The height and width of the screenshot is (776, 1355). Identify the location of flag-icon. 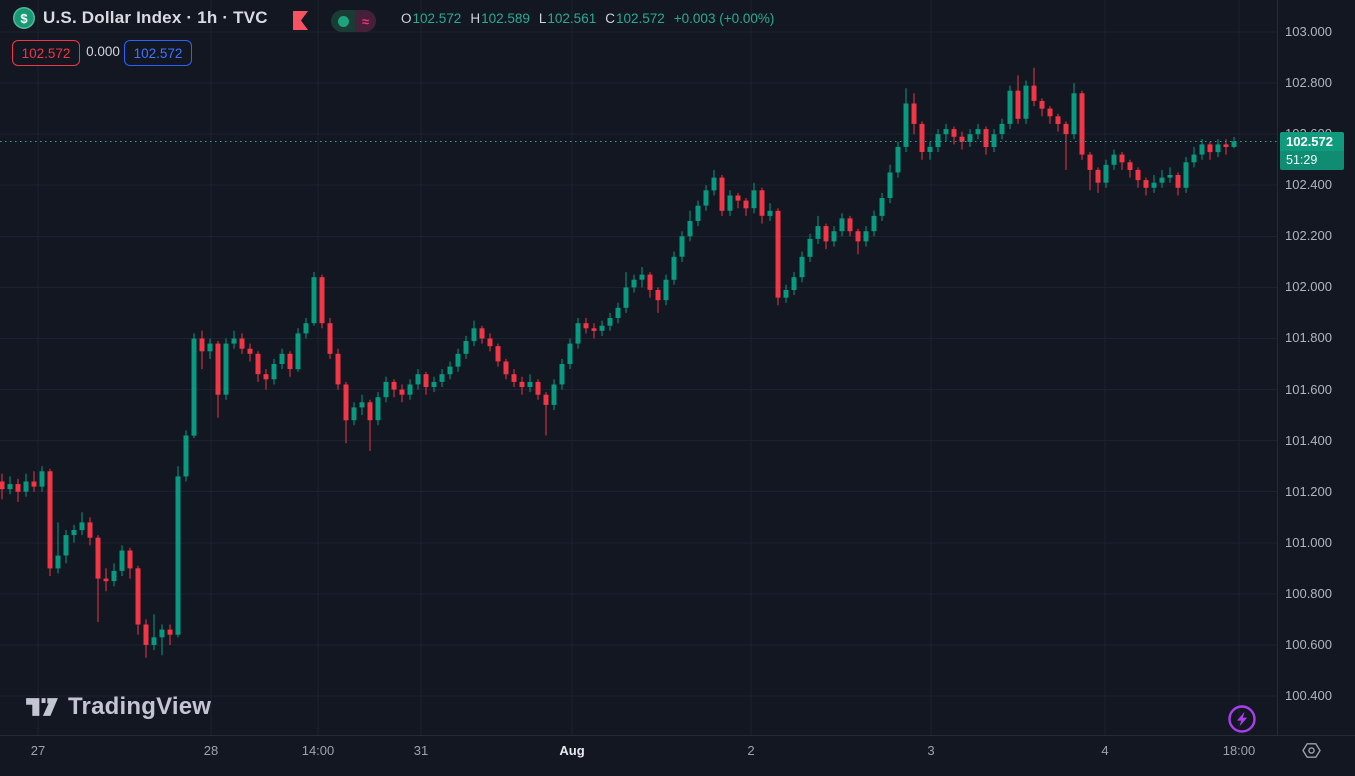
(300, 20).